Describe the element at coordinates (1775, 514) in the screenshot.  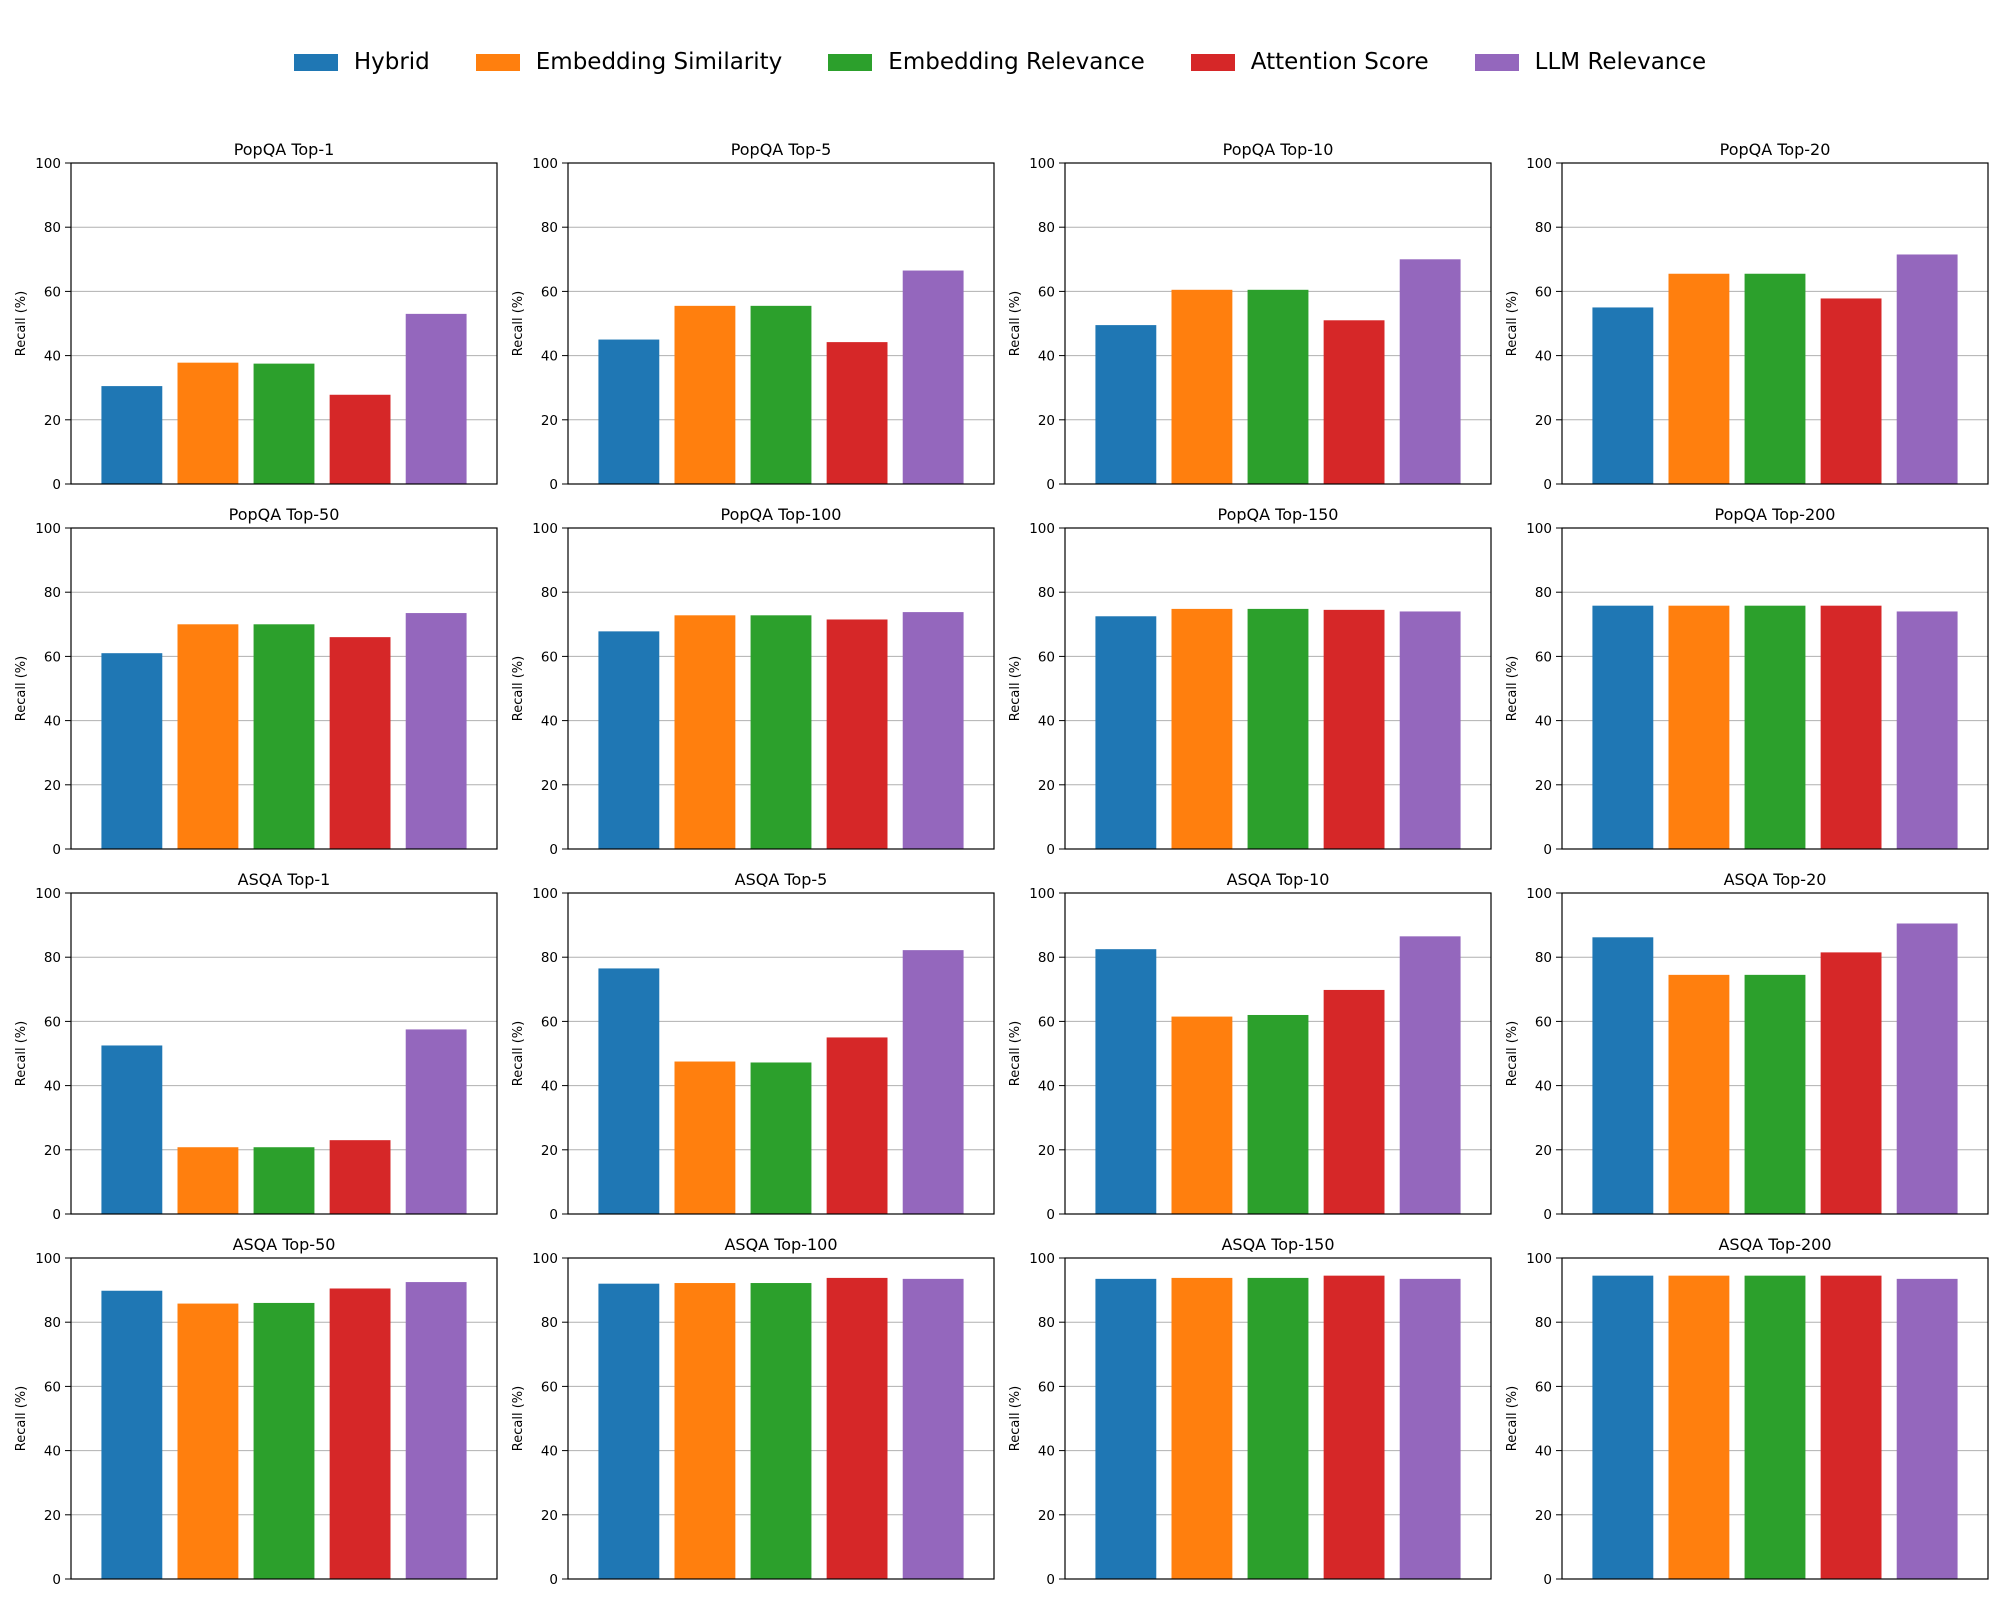
I see `chart-title: PopQA Top-200` at that location.